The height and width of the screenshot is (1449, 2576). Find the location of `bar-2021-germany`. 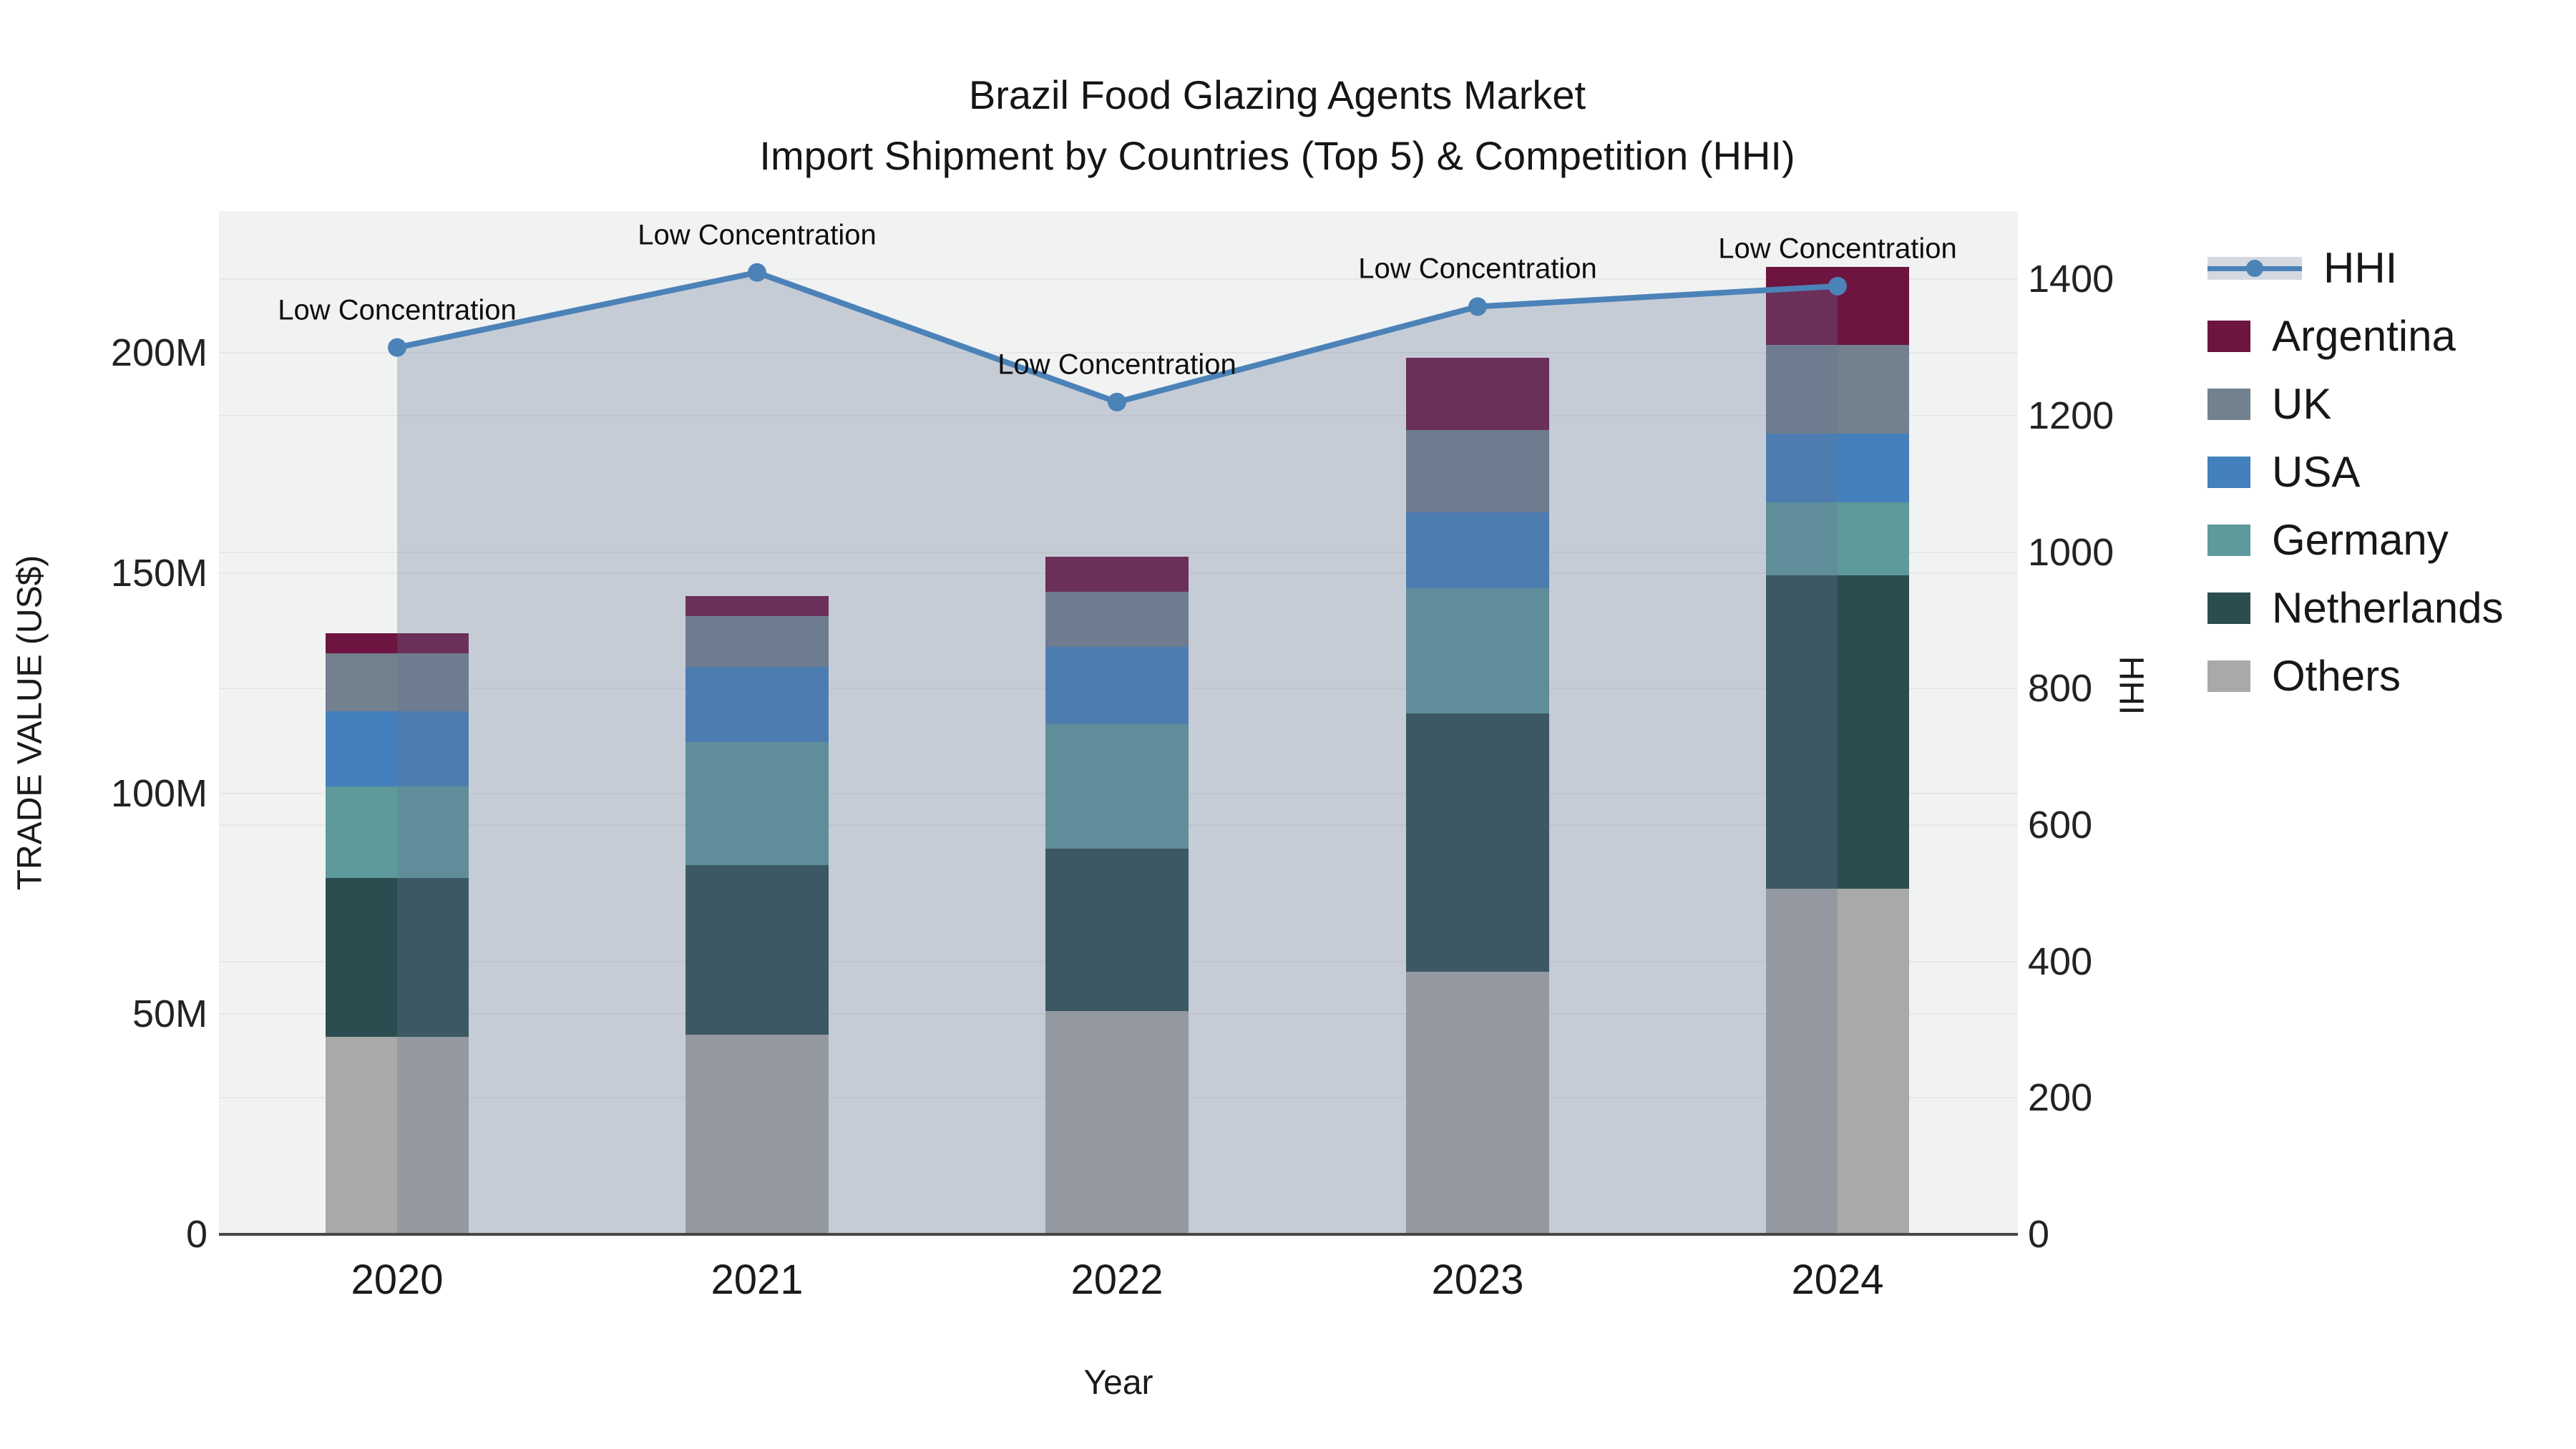

bar-2021-germany is located at coordinates (757, 803).